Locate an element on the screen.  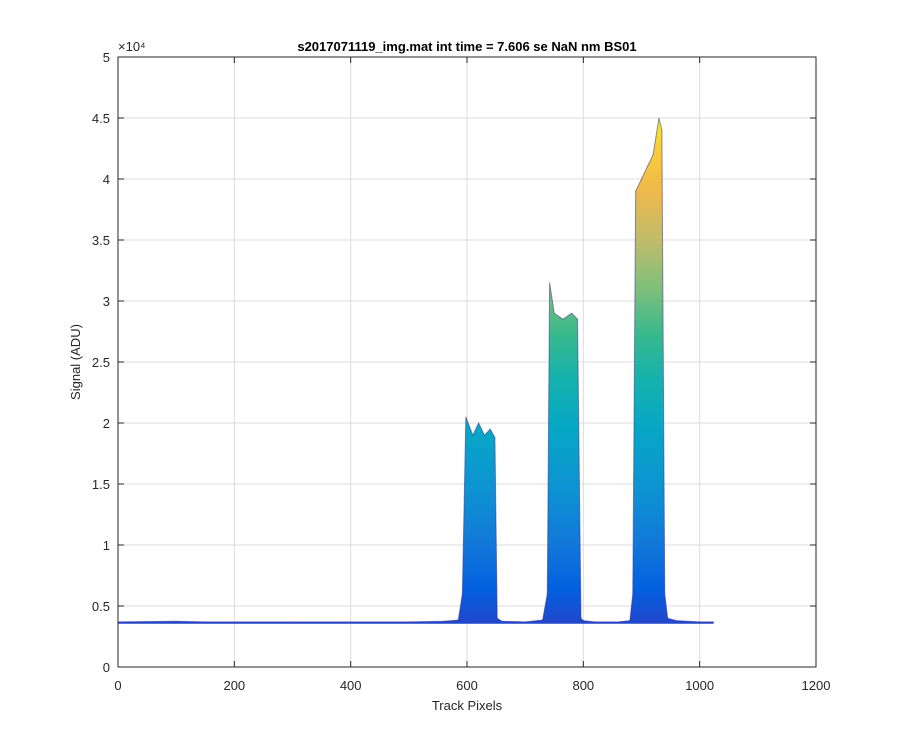
x-tick-label: 600 is located at coordinates (467, 685).